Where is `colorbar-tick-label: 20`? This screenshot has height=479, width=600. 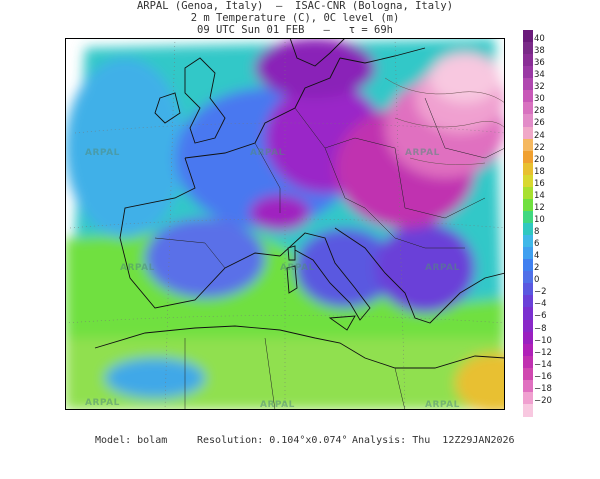 colorbar-tick-label: 20 is located at coordinates (539, 159).